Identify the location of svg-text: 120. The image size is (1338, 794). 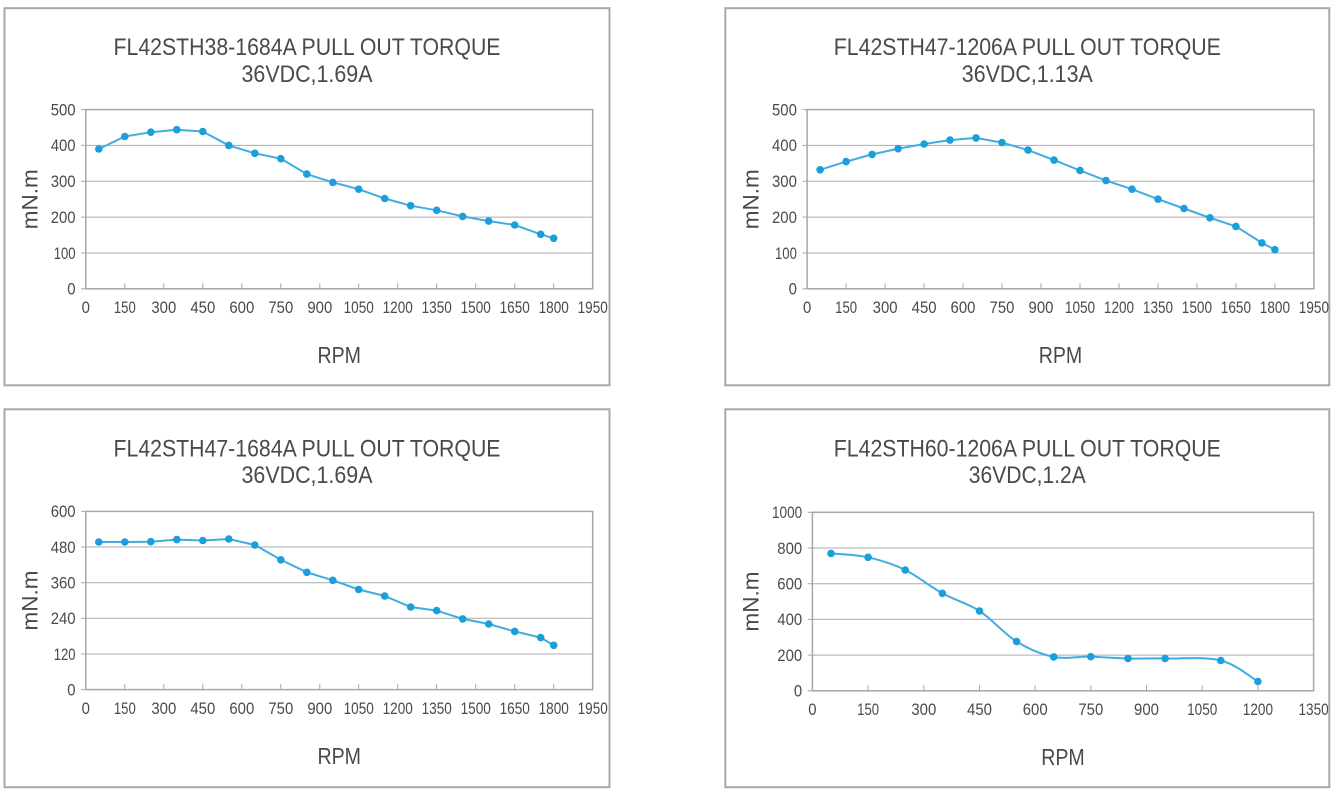
(65, 654).